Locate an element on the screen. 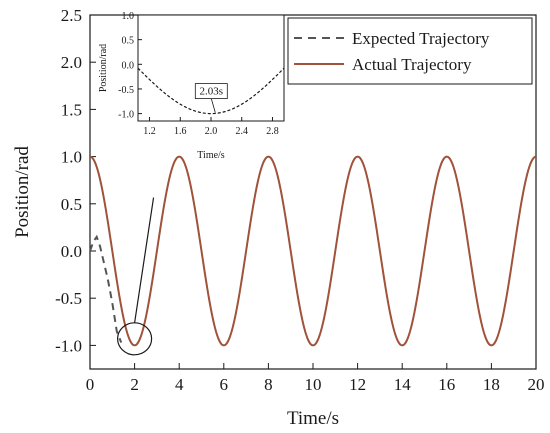 The height and width of the screenshot is (433, 550). x-tick-label: 16 is located at coordinates (446, 384).